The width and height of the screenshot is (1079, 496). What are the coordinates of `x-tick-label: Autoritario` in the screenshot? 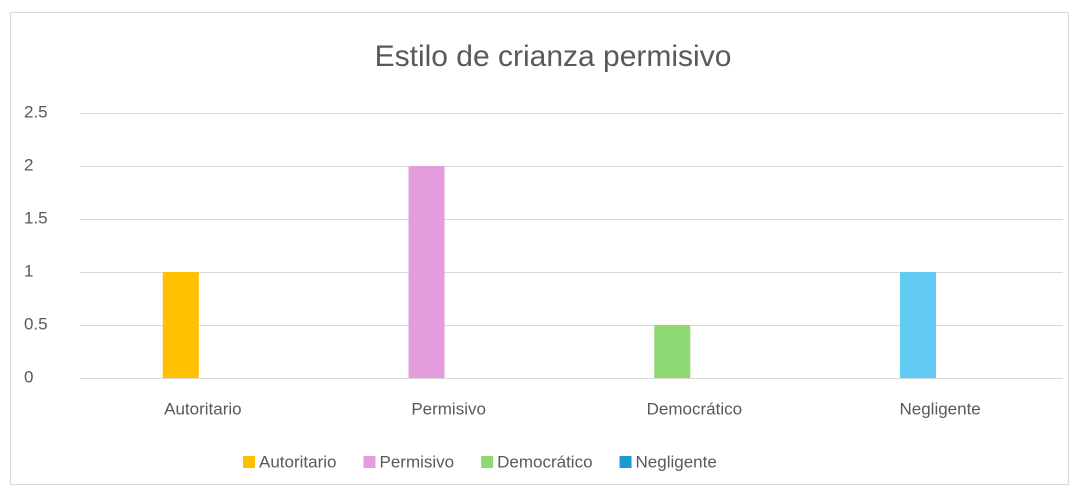 It's located at (202, 408).